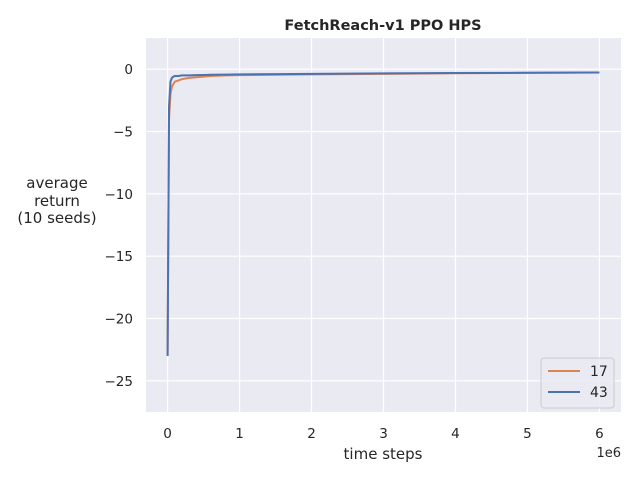 The image size is (640, 484). I want to click on x-tick-label: 1, so click(239, 434).